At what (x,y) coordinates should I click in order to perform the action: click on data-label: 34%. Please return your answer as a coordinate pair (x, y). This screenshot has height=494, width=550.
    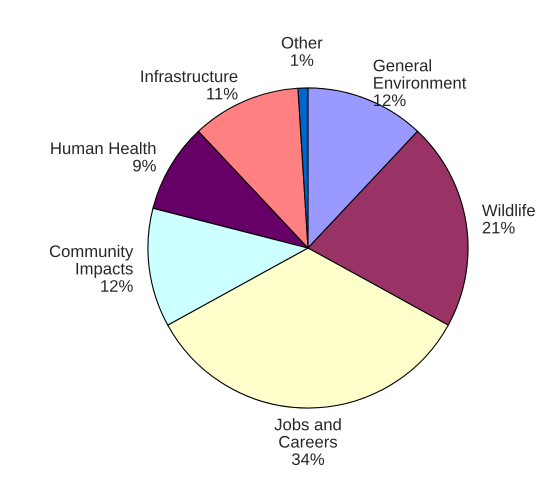
    Looking at the image, I should click on (308, 459).